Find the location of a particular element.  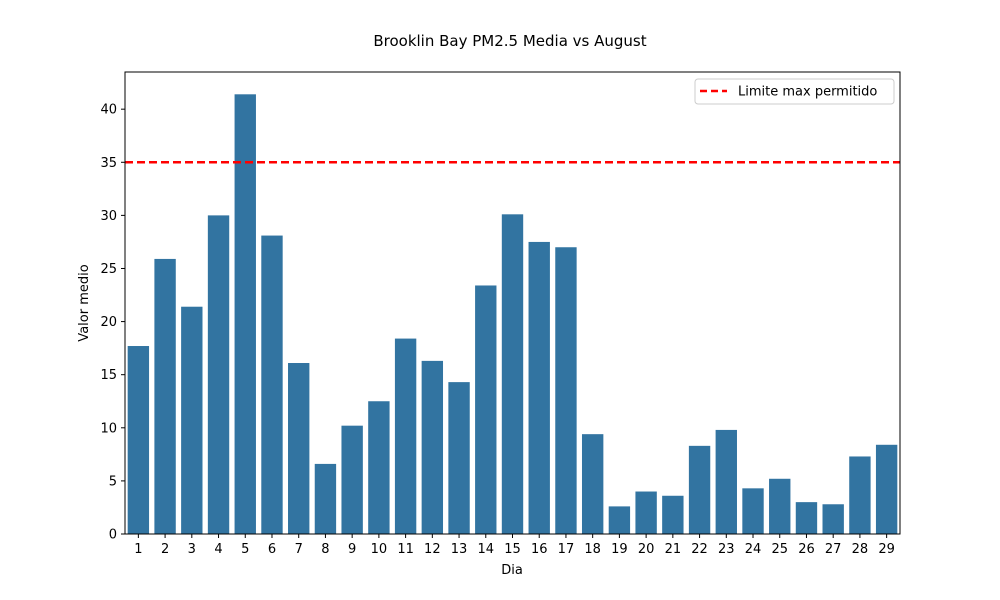

x-tick-label: 16 is located at coordinates (539, 549).